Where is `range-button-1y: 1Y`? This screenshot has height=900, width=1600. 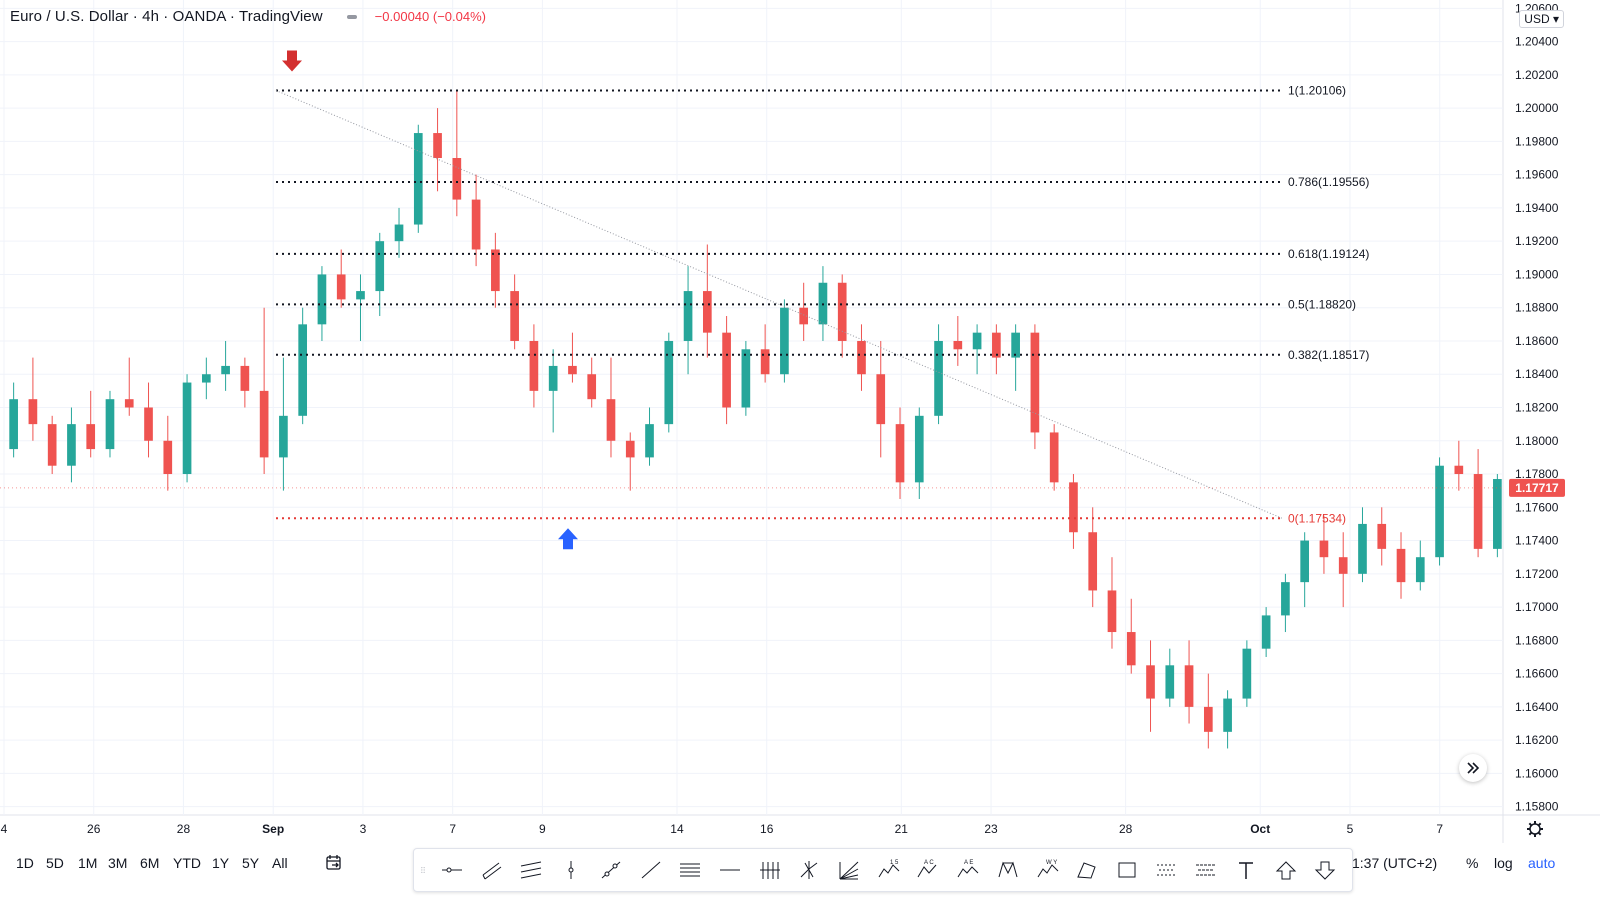 range-button-1y: 1Y is located at coordinates (221, 863).